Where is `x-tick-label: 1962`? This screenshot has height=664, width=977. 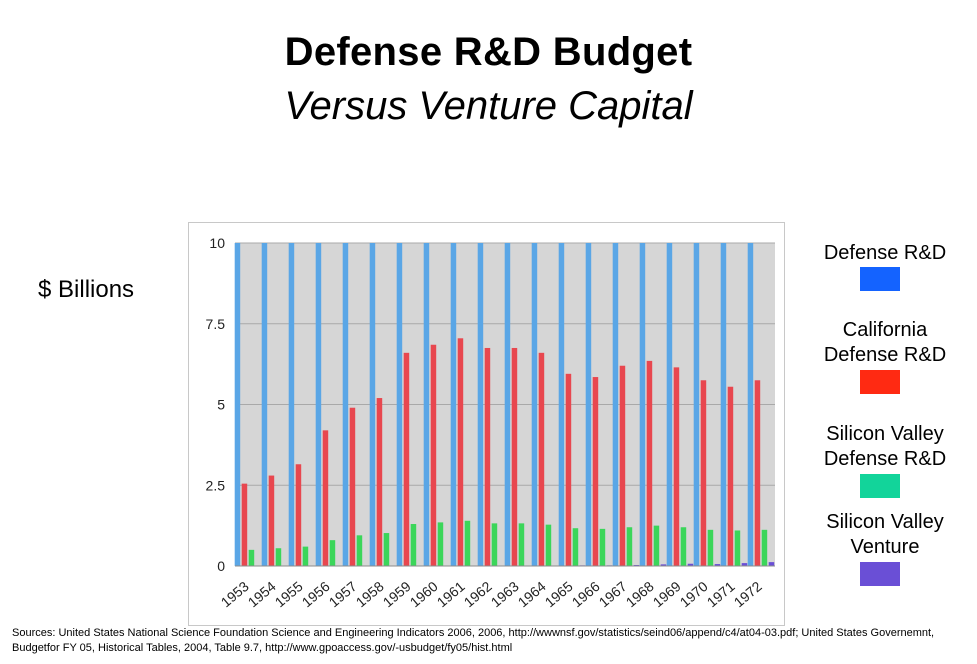
x-tick-label: 1962 is located at coordinates (478, 594).